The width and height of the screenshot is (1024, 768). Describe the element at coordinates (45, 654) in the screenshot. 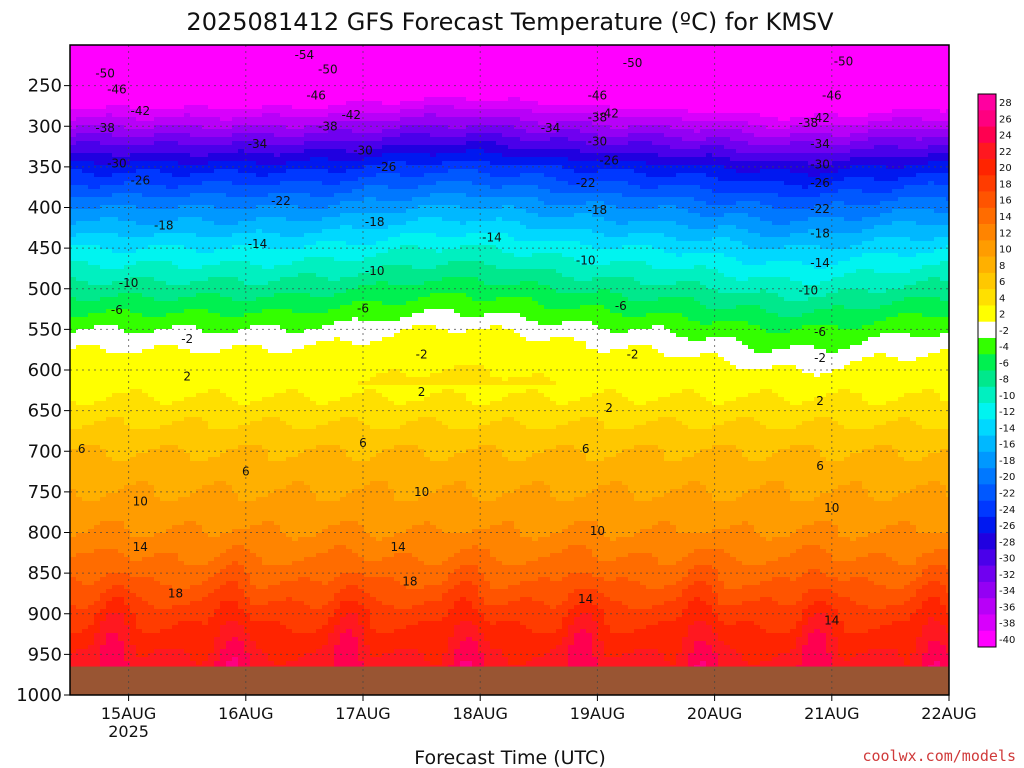

I see `y-tick-label: 950` at that location.